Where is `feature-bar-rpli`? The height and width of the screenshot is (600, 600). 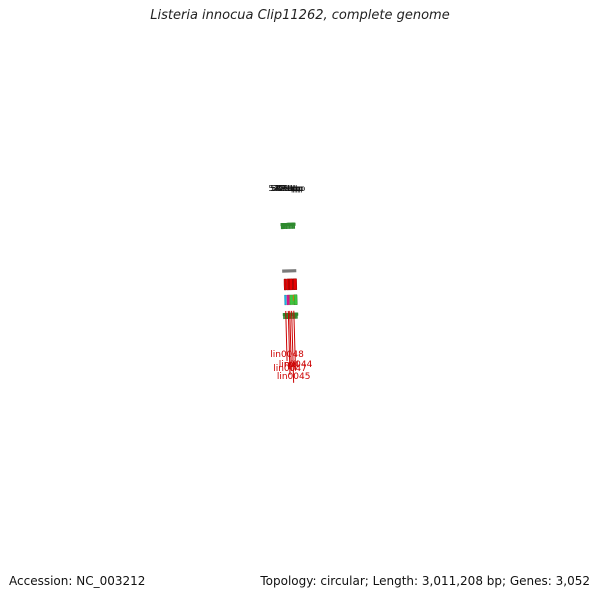
feature-bar-rpli is located at coordinates (289, 300).